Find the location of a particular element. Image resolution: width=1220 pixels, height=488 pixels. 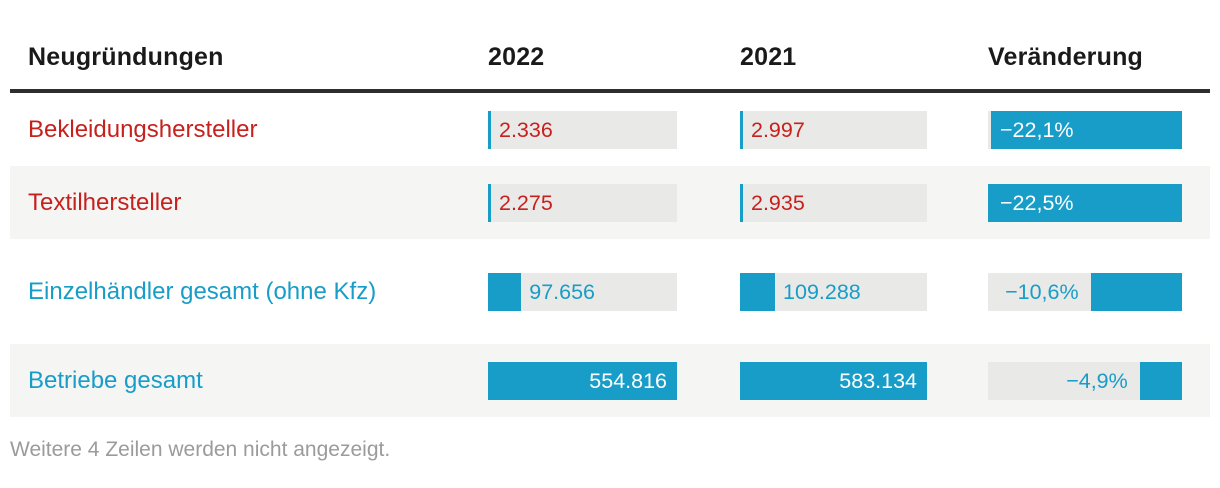

bar-track: −4,9% is located at coordinates (1085, 380).